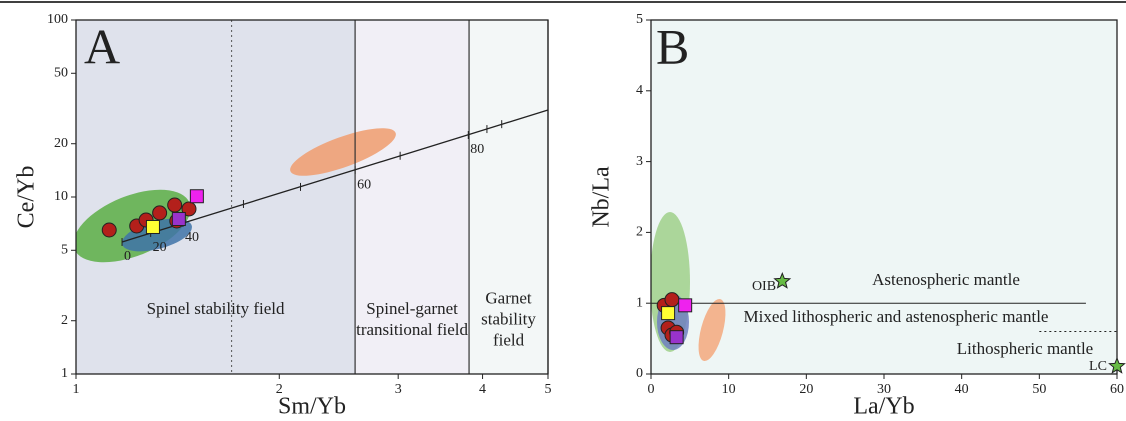 This screenshot has width=1126, height=421. I want to click on x-tick-label: 3, so click(398, 389).